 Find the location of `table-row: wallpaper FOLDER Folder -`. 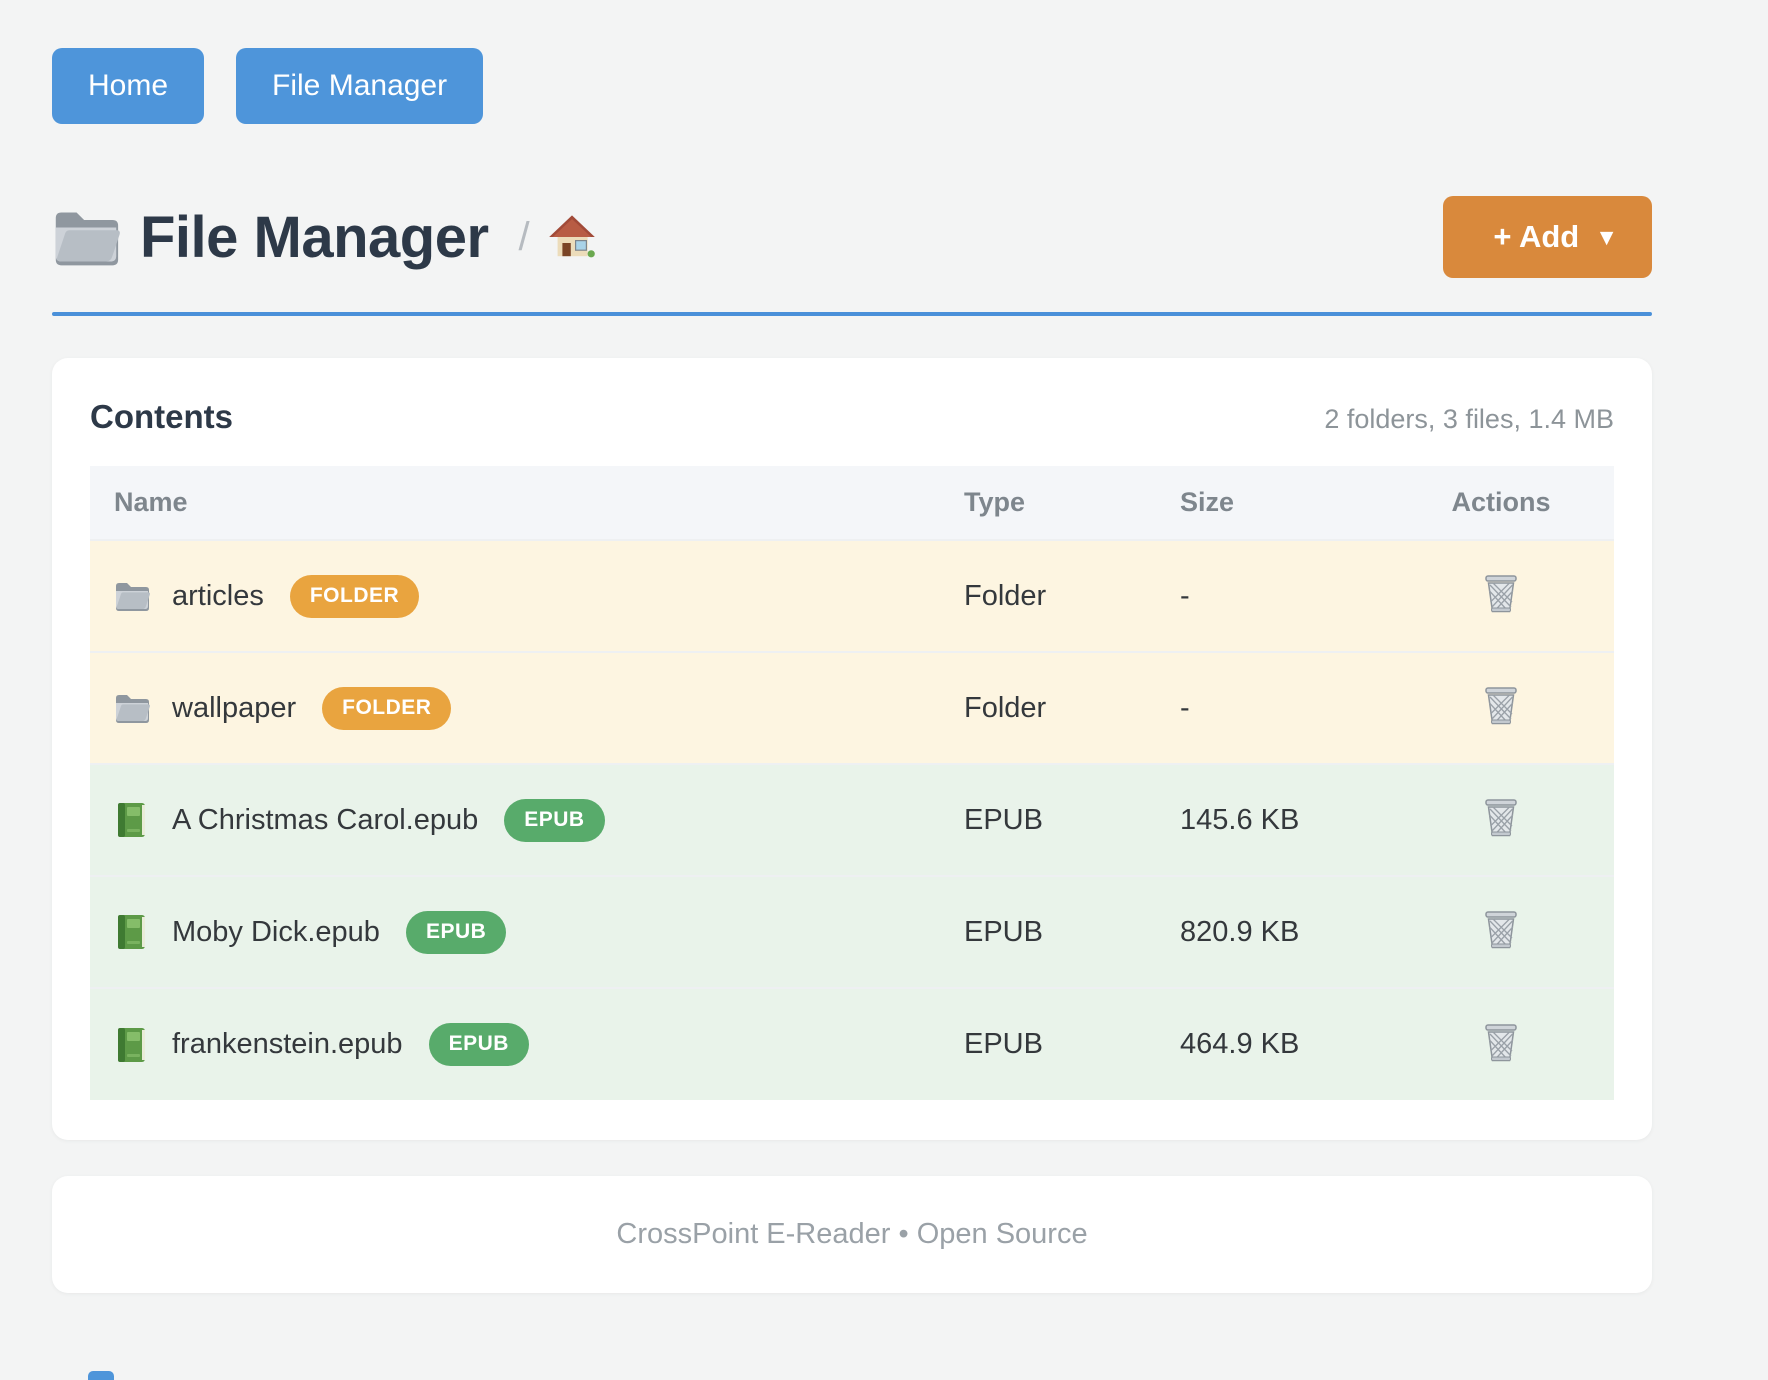

table-row: wallpaper FOLDER Folder - is located at coordinates (852, 707).